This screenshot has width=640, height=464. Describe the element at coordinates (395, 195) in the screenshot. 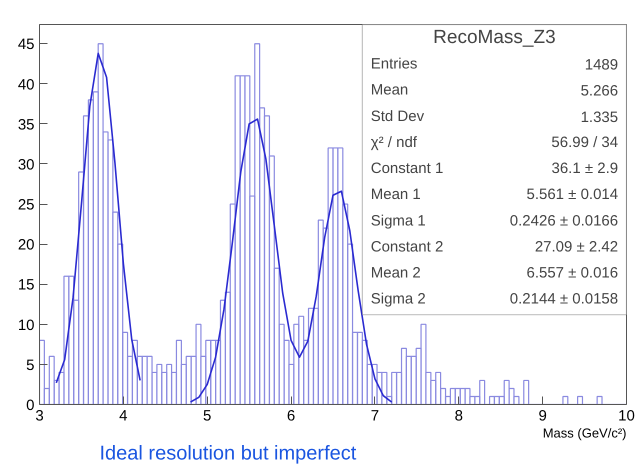

I see `annotation: Mean 1` at that location.